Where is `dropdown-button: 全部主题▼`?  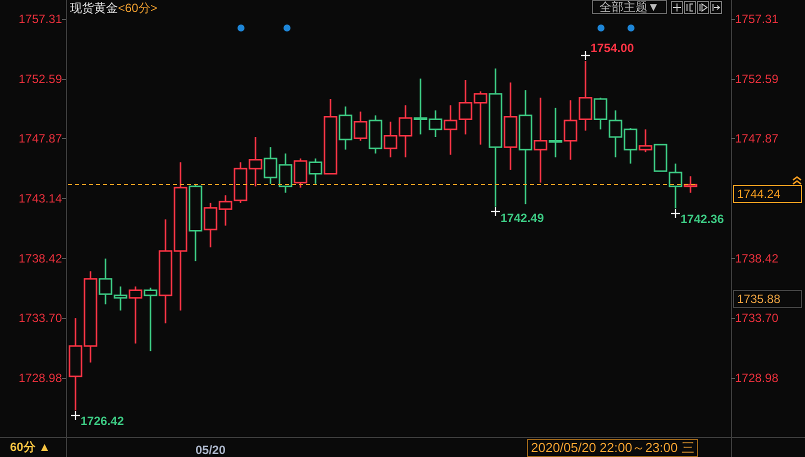 dropdown-button: 全部主题▼ is located at coordinates (629, 7).